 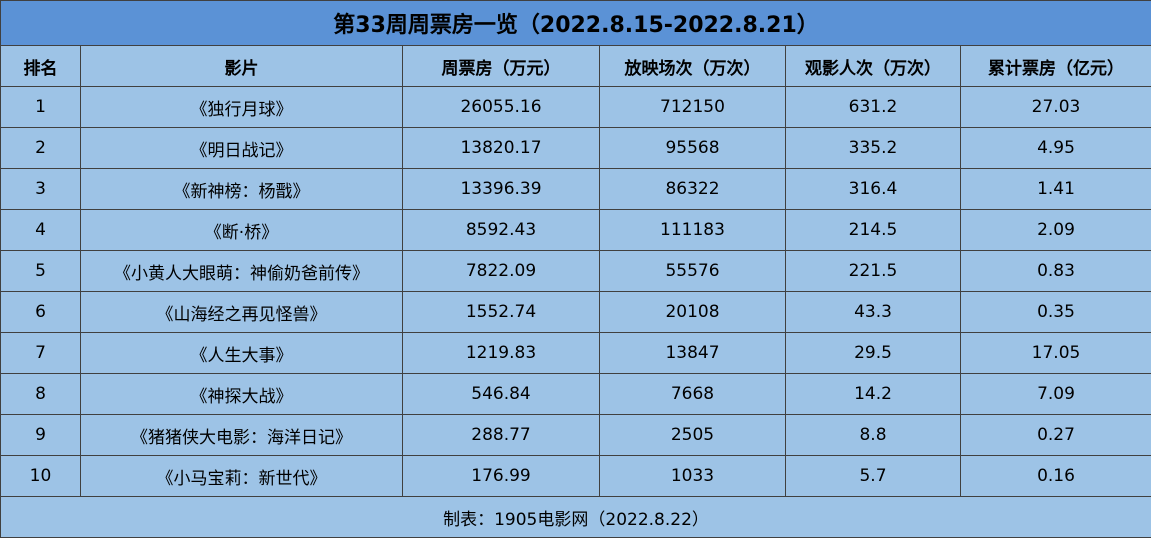 I want to click on table-row: 10 《小马宝莉：新世代》 176.99 1033 5.7 0.16, so click(x=575, y=476).